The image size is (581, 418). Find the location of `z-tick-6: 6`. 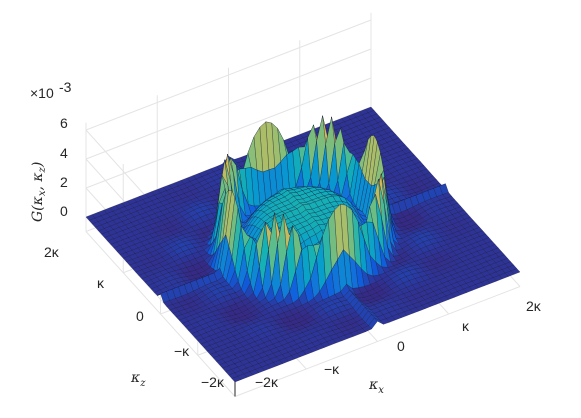

z-tick-6: 6 is located at coordinates (64, 123).